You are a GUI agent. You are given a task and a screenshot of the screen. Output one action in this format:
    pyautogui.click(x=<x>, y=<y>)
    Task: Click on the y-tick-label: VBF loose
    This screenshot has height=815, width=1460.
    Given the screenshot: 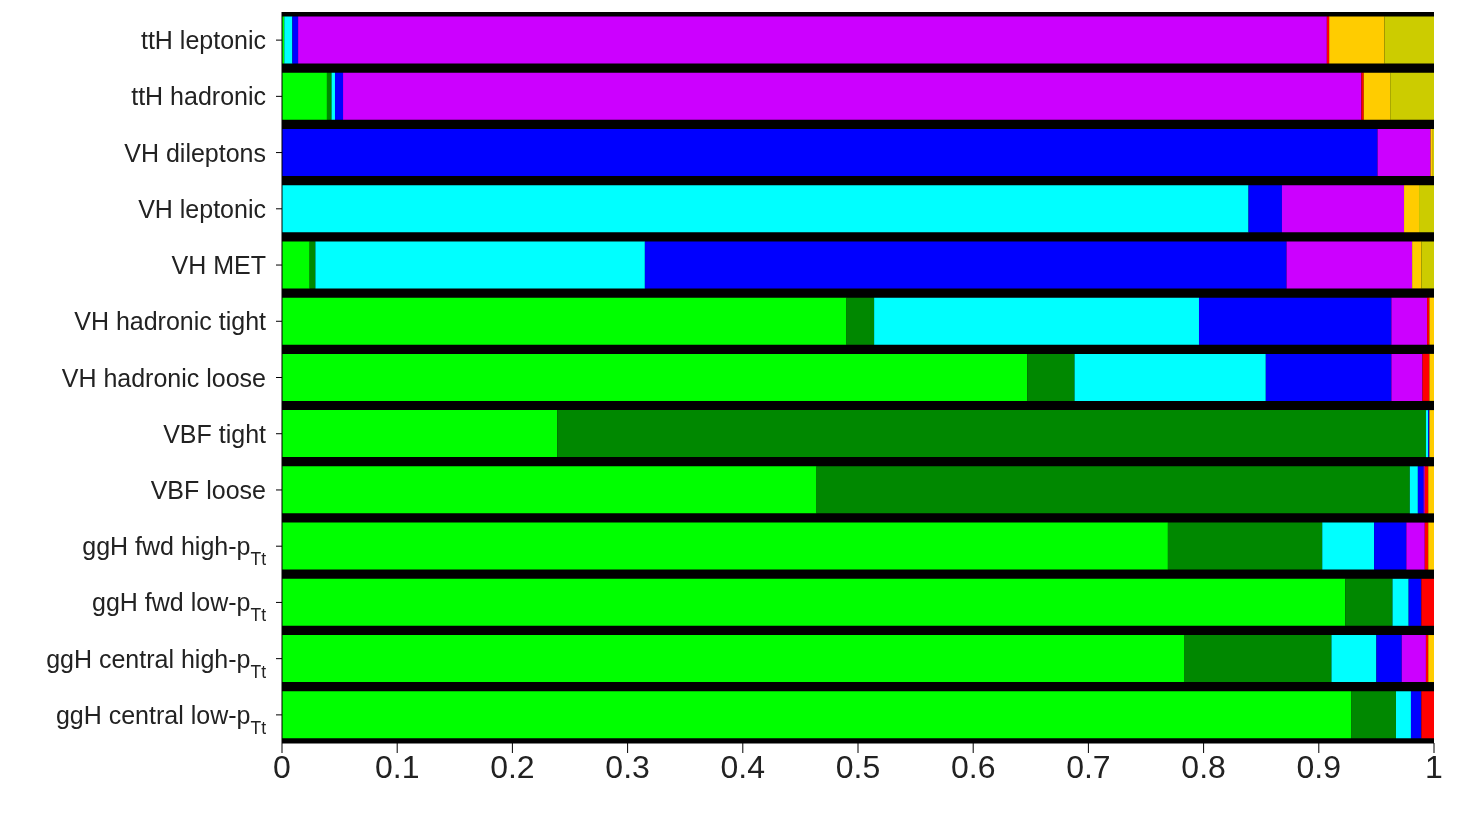 What is the action you would take?
    pyautogui.click(x=208, y=489)
    